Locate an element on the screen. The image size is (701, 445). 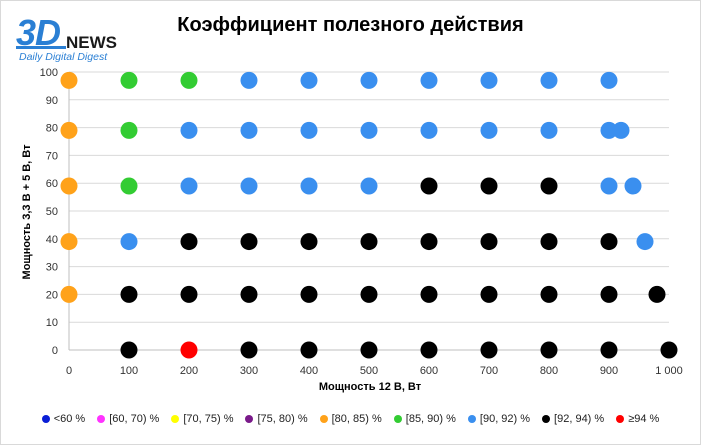
chart-title-wrap: Коэффициент полезного действия is located at coordinates (350, 25).